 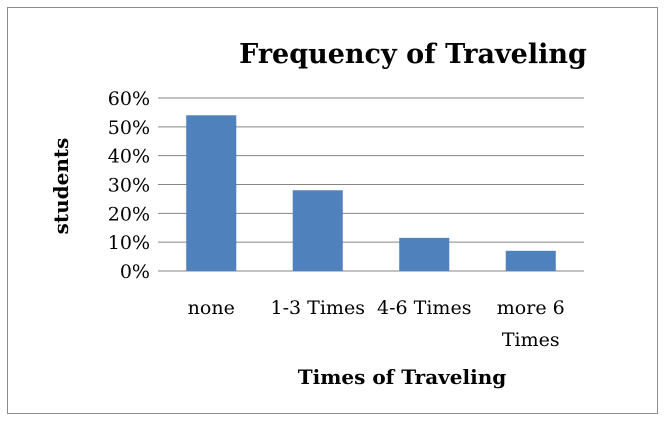 I want to click on y-tick-label: 30%, so click(x=129, y=186).